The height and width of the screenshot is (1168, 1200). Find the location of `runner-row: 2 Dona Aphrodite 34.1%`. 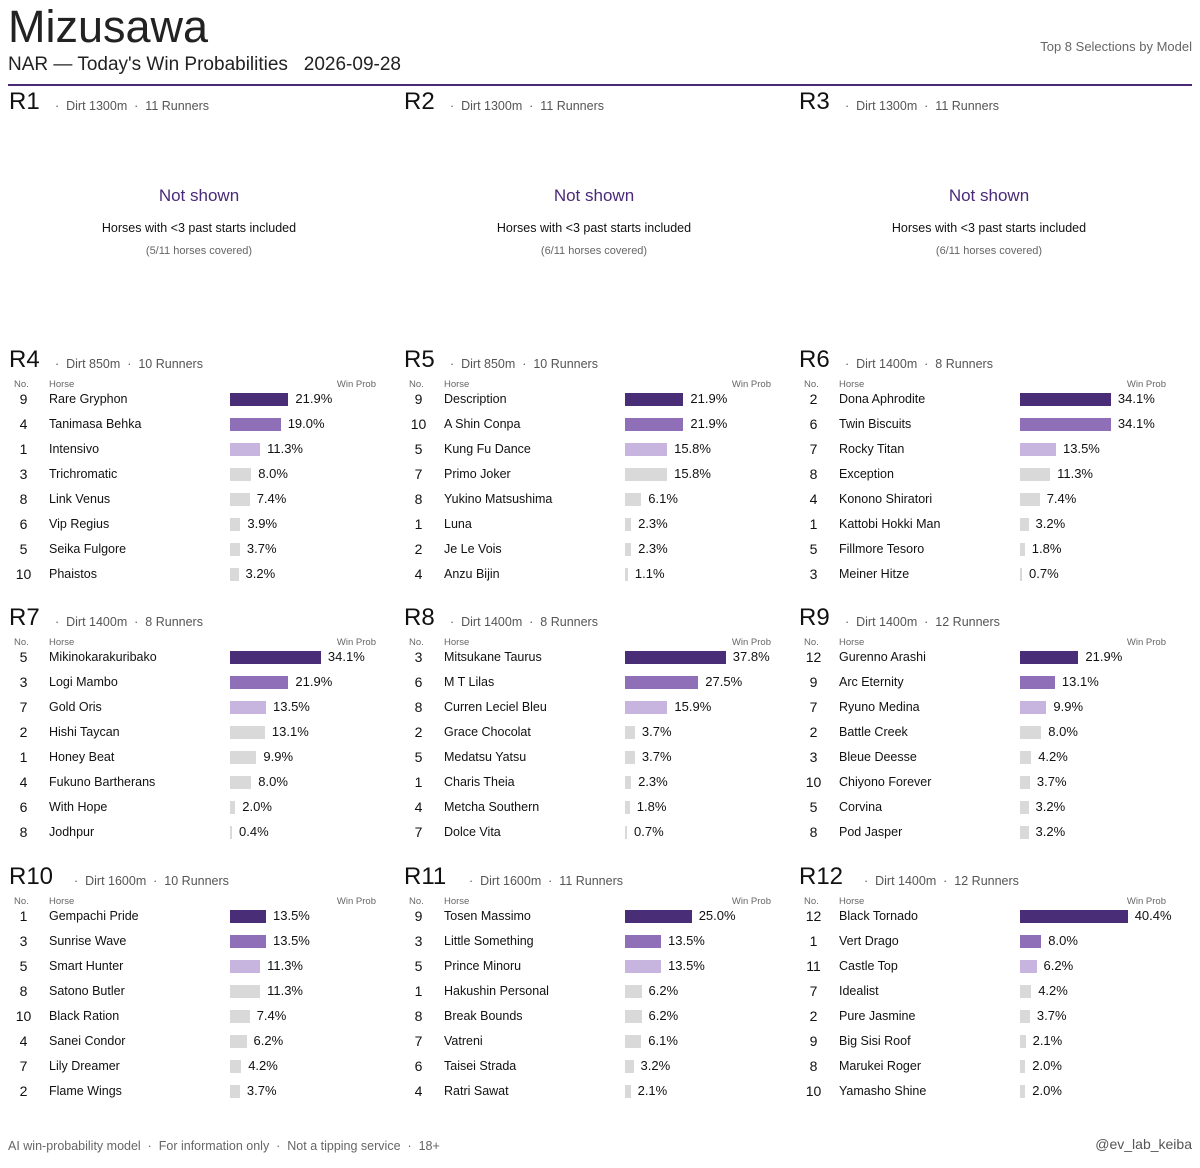

runner-row: 2 Dona Aphrodite 34.1% is located at coordinates (989, 401).